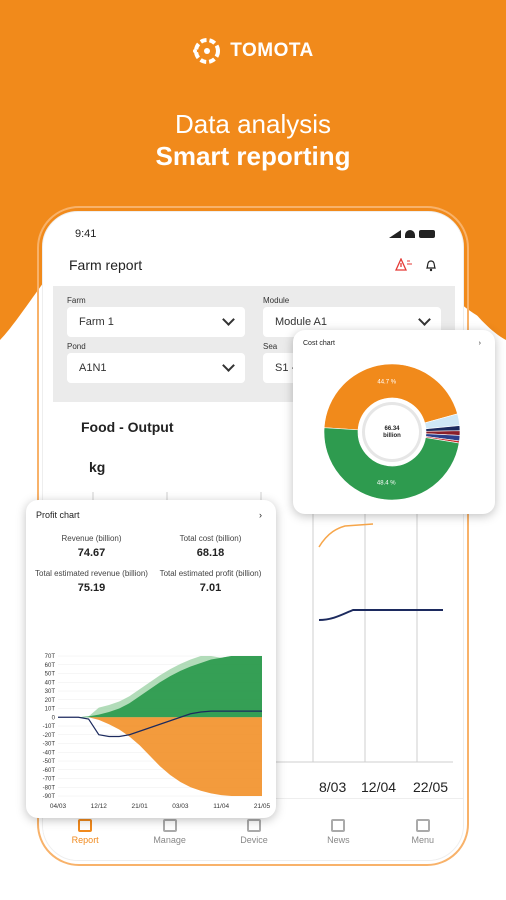  Describe the element at coordinates (97, 467) in the screenshot. I see `food-output-unit: kg` at that location.